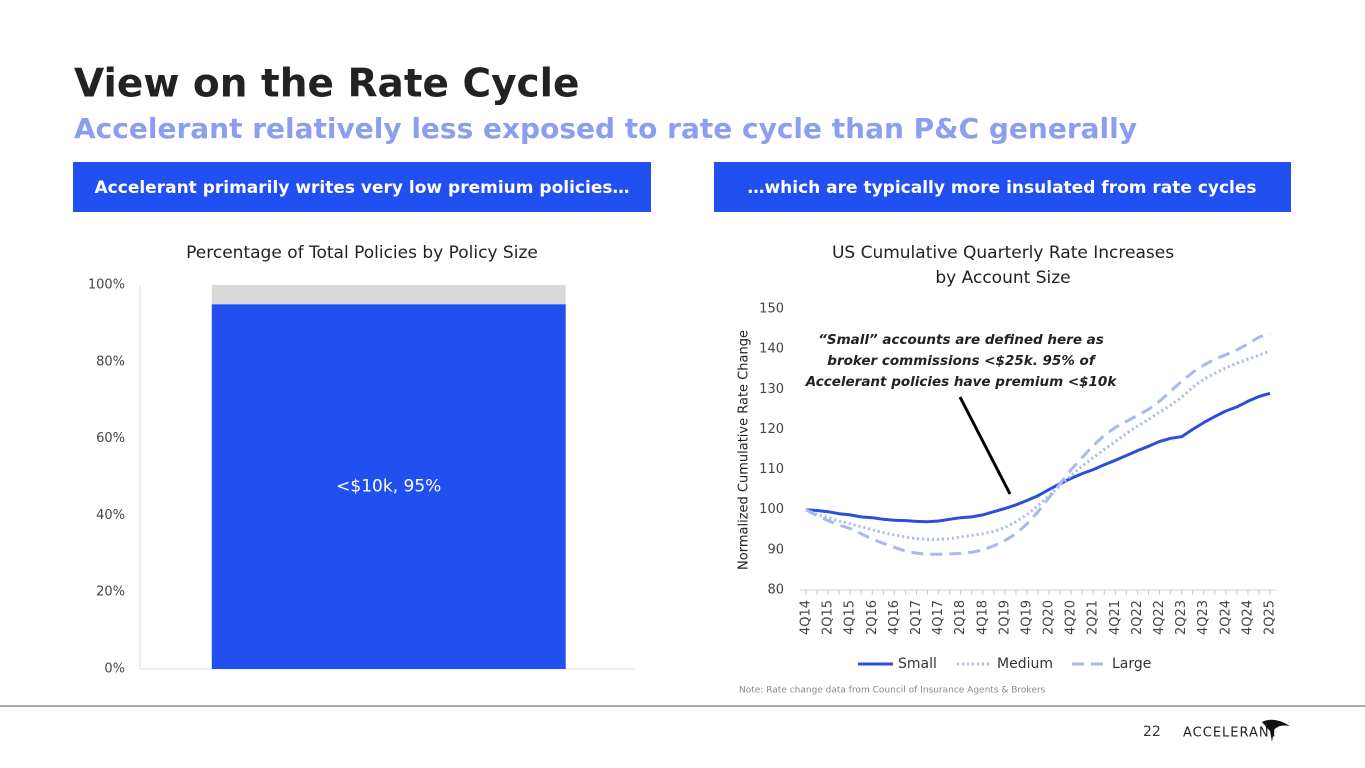 The width and height of the screenshot is (1365, 768). I want to click on y-tick-label: 20%, so click(110, 592).